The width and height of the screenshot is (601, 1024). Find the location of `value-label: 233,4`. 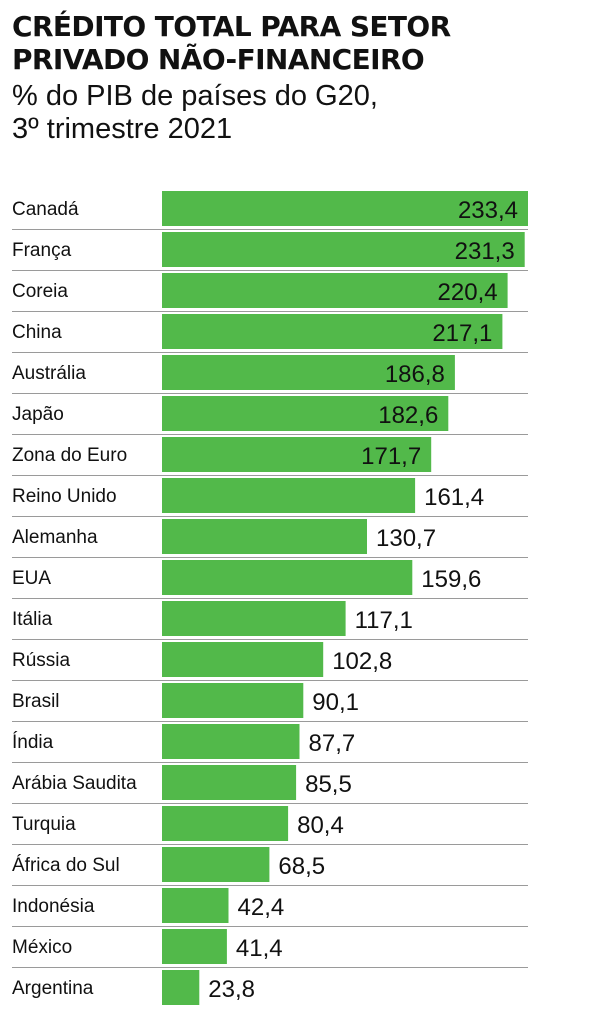

value-label: 233,4 is located at coordinates (488, 210).